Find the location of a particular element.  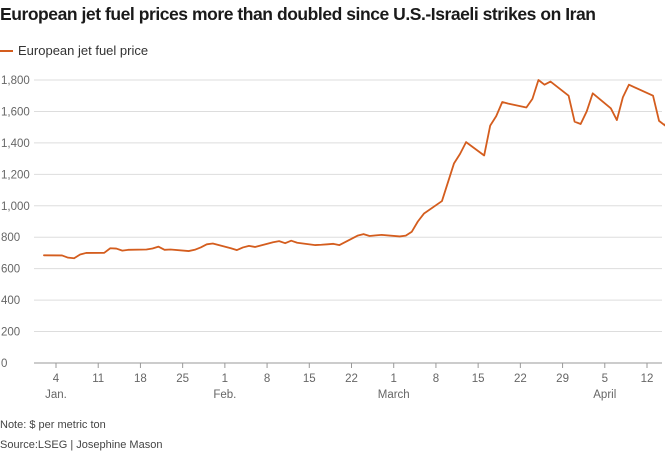

legend-swatch is located at coordinates (6, 50).